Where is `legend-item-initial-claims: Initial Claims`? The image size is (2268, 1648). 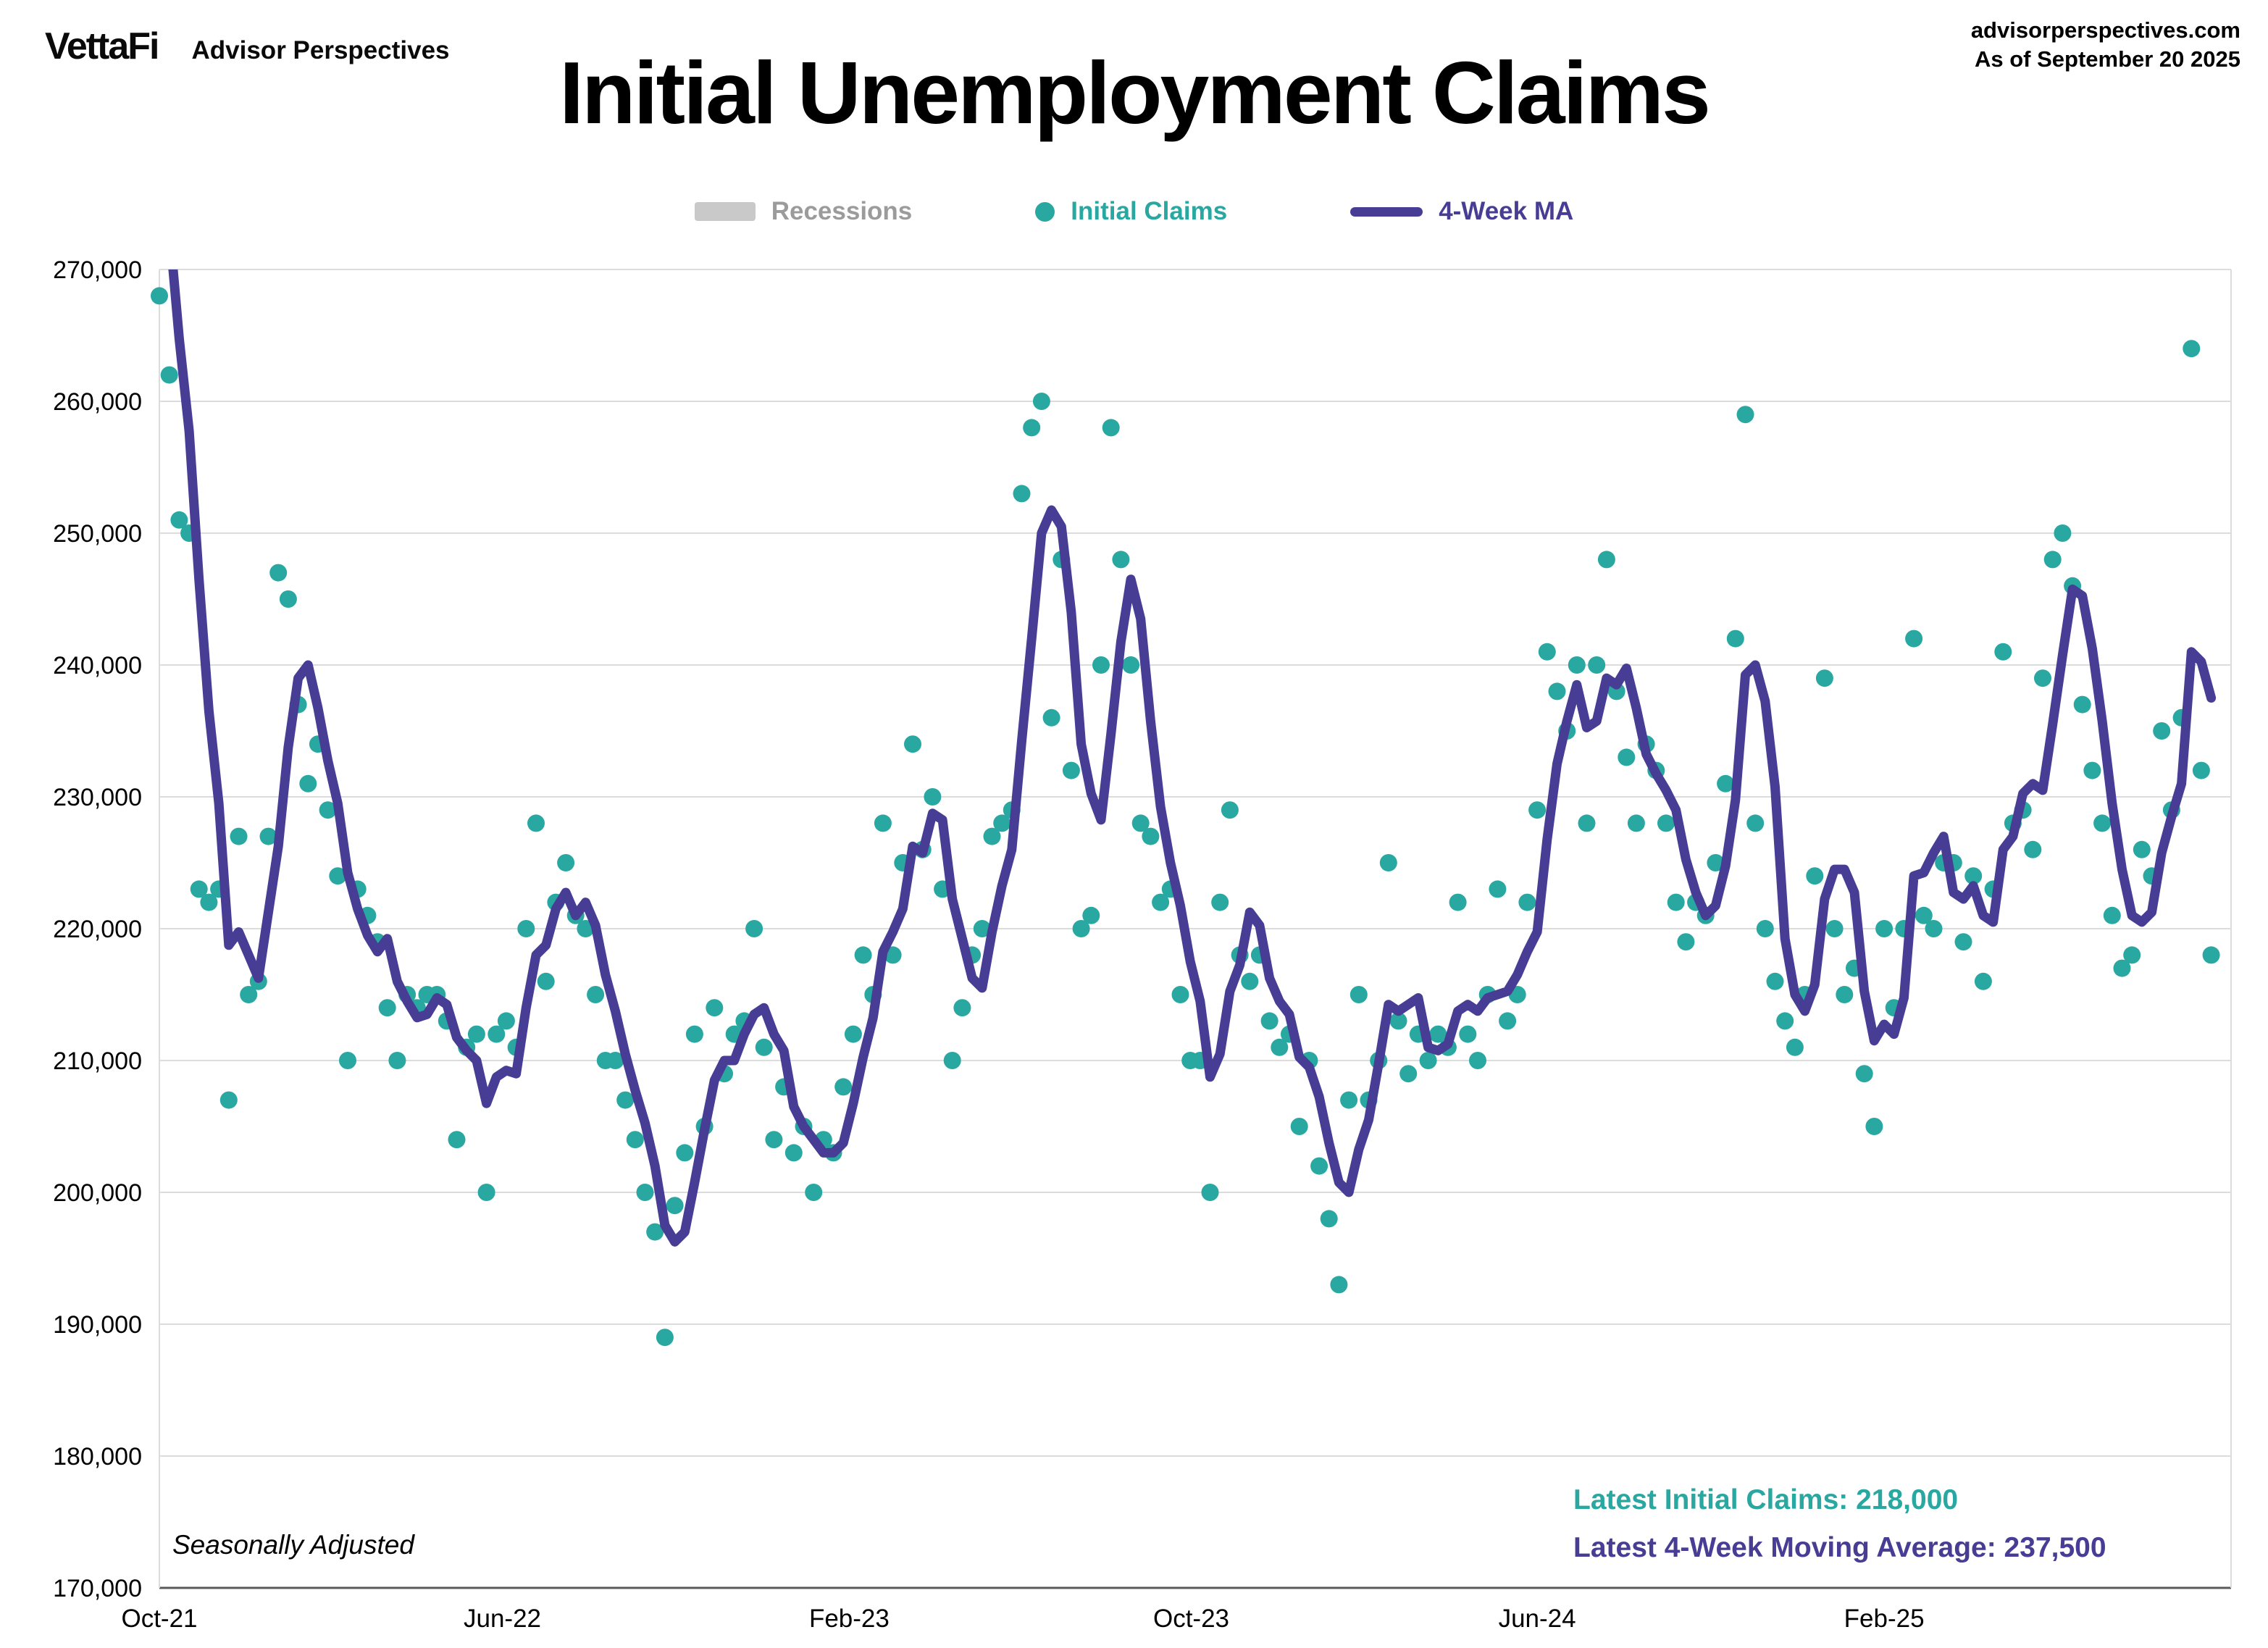 legend-item-initial-claims: Initial Claims is located at coordinates (1131, 211).